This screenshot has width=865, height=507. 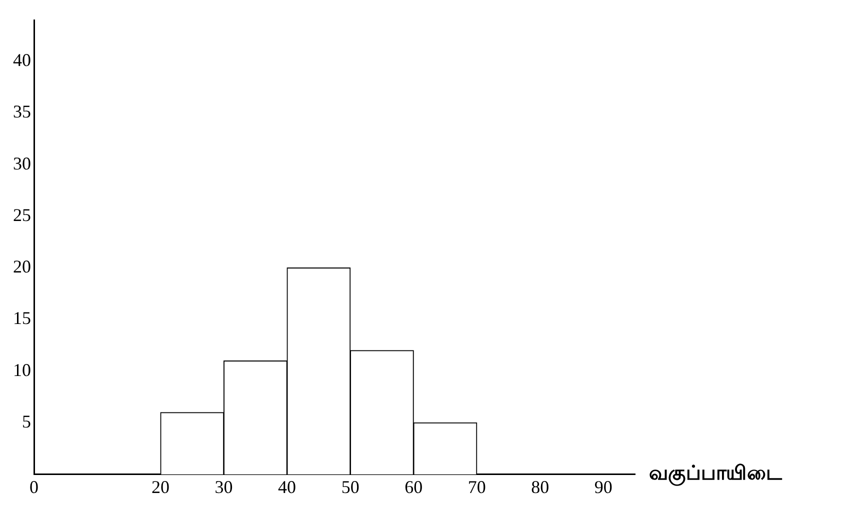 I want to click on y-tick-label: 10, so click(x=22, y=370).